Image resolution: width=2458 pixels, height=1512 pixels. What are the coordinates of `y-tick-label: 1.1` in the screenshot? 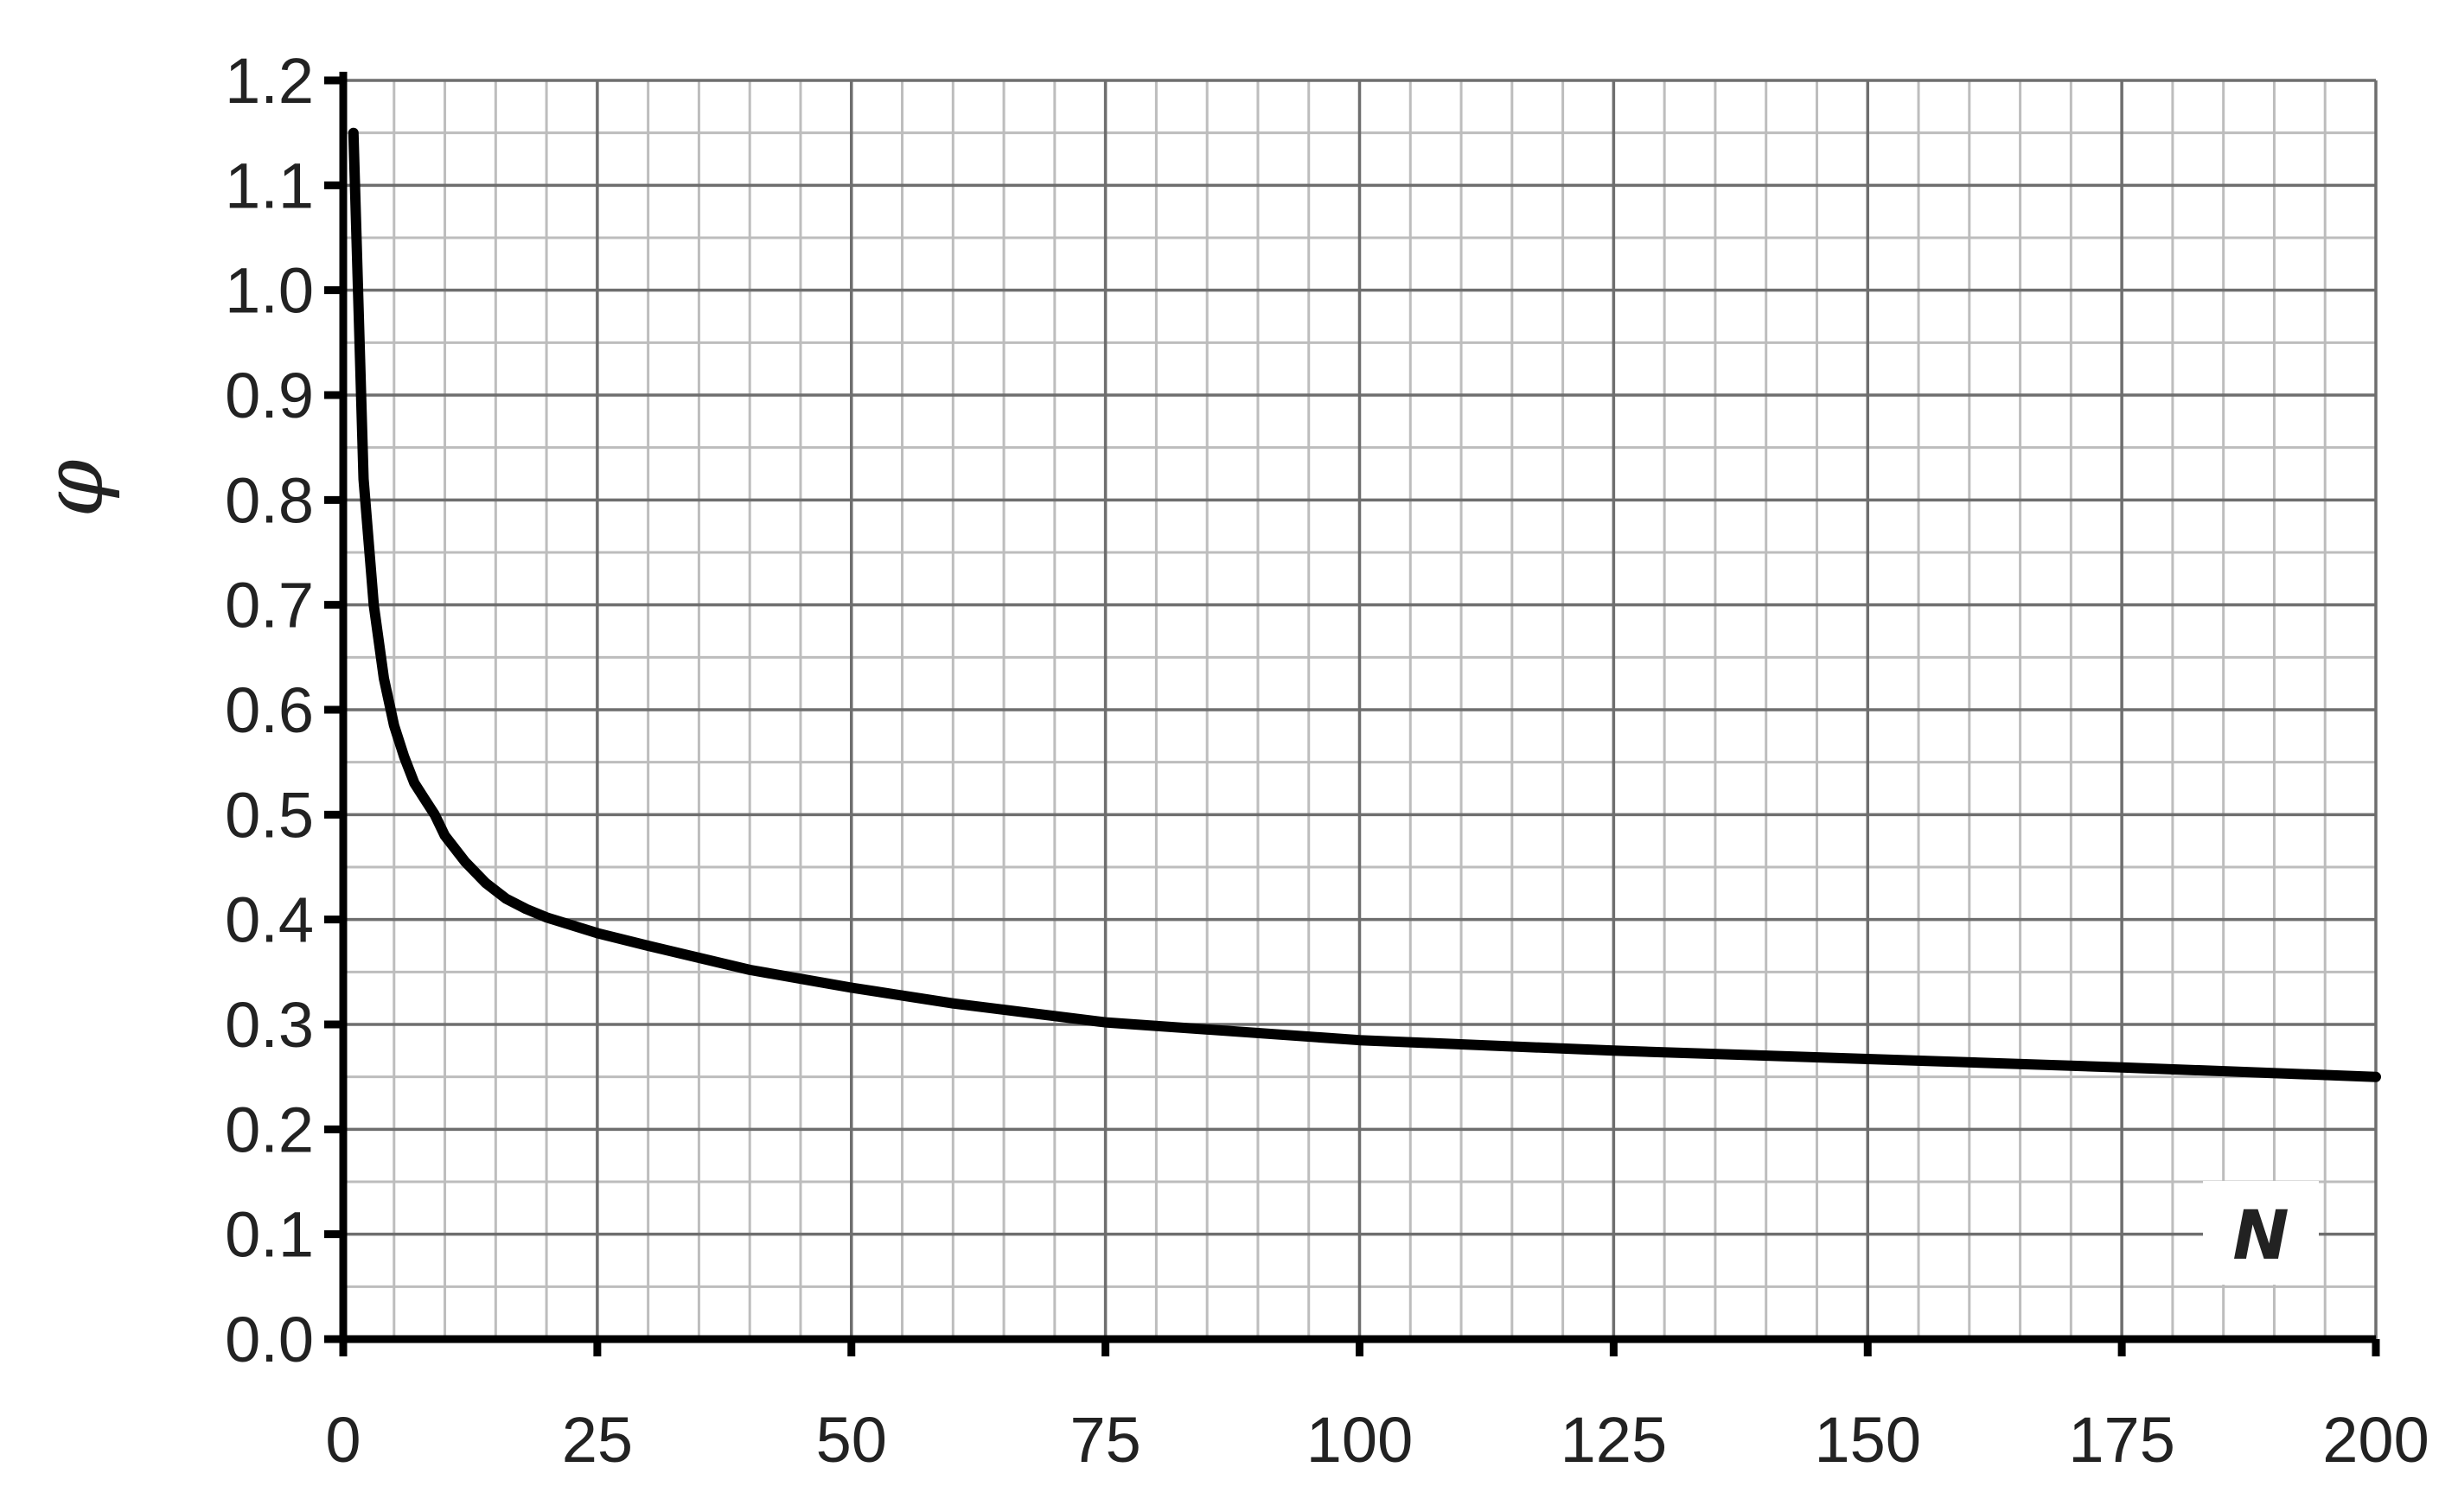 It's located at (270, 186).